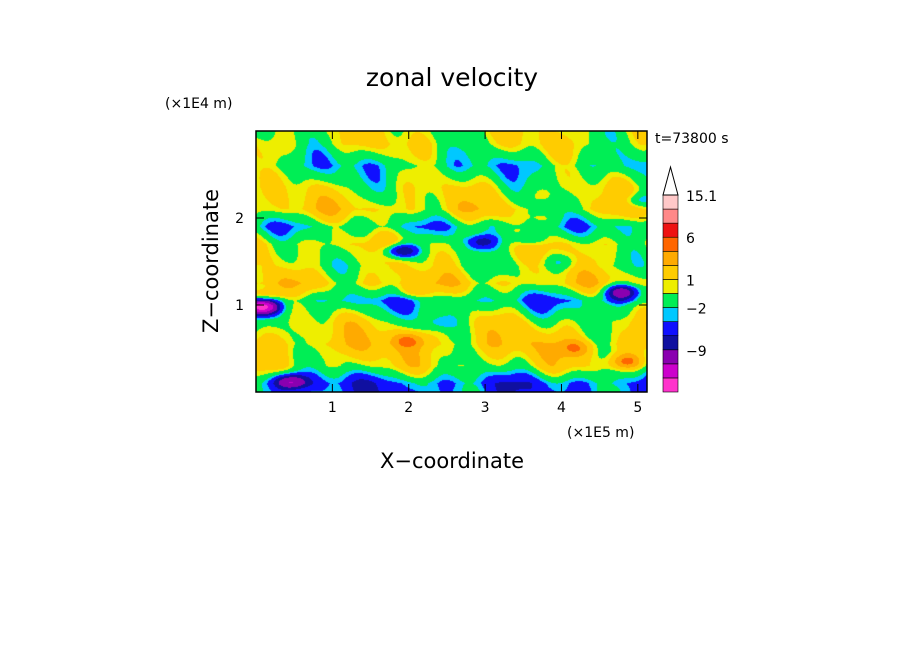 The height and width of the screenshot is (654, 904). Describe the element at coordinates (690, 239) in the screenshot. I see `colorbar-label: 6` at that location.